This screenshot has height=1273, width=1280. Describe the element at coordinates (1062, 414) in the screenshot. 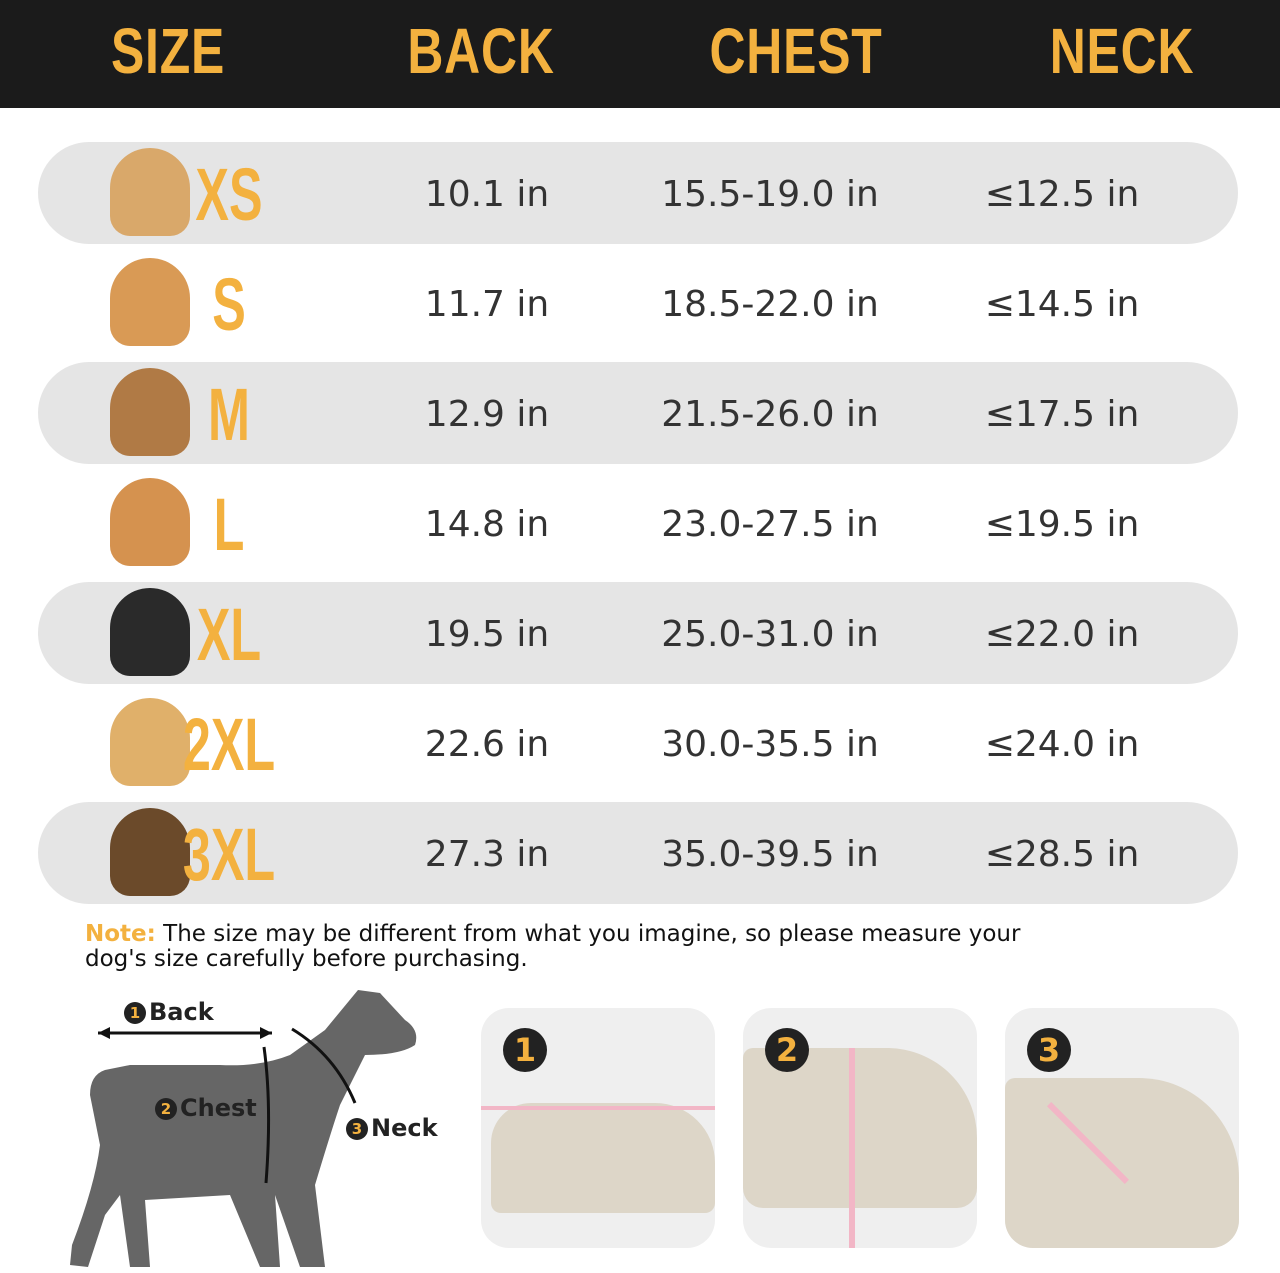

I see `neck-value: ≤17.5 in` at that location.